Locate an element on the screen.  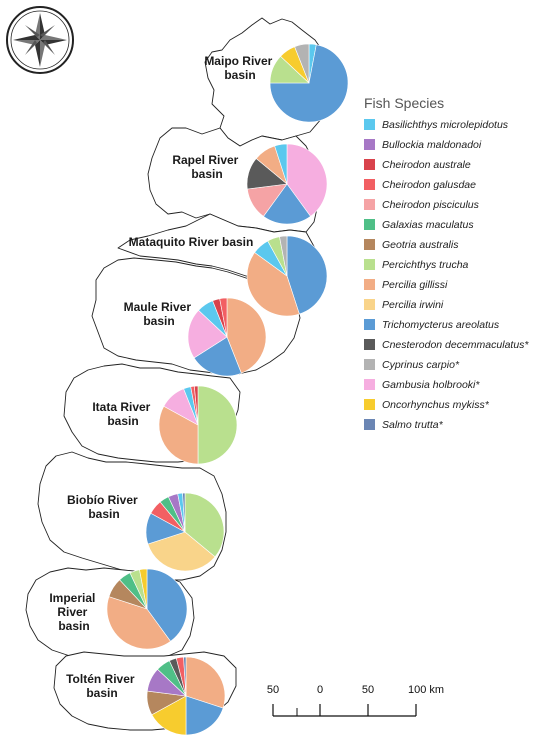
scale-bar: 50 0 50 100 km is located at coordinates (355, 700).